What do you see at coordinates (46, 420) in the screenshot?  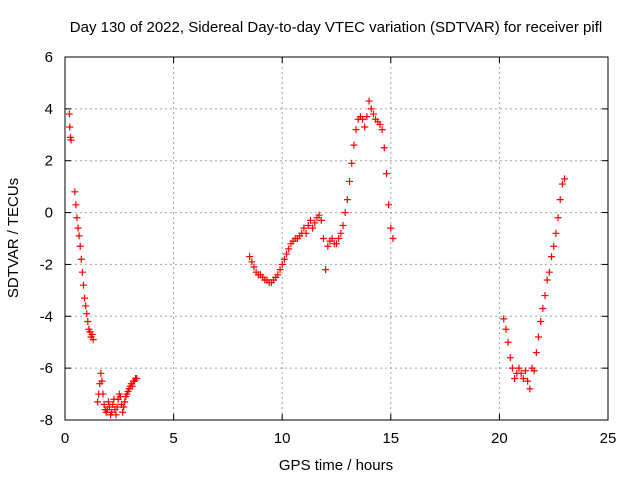 I see `y-tick-label: -8` at bounding box center [46, 420].